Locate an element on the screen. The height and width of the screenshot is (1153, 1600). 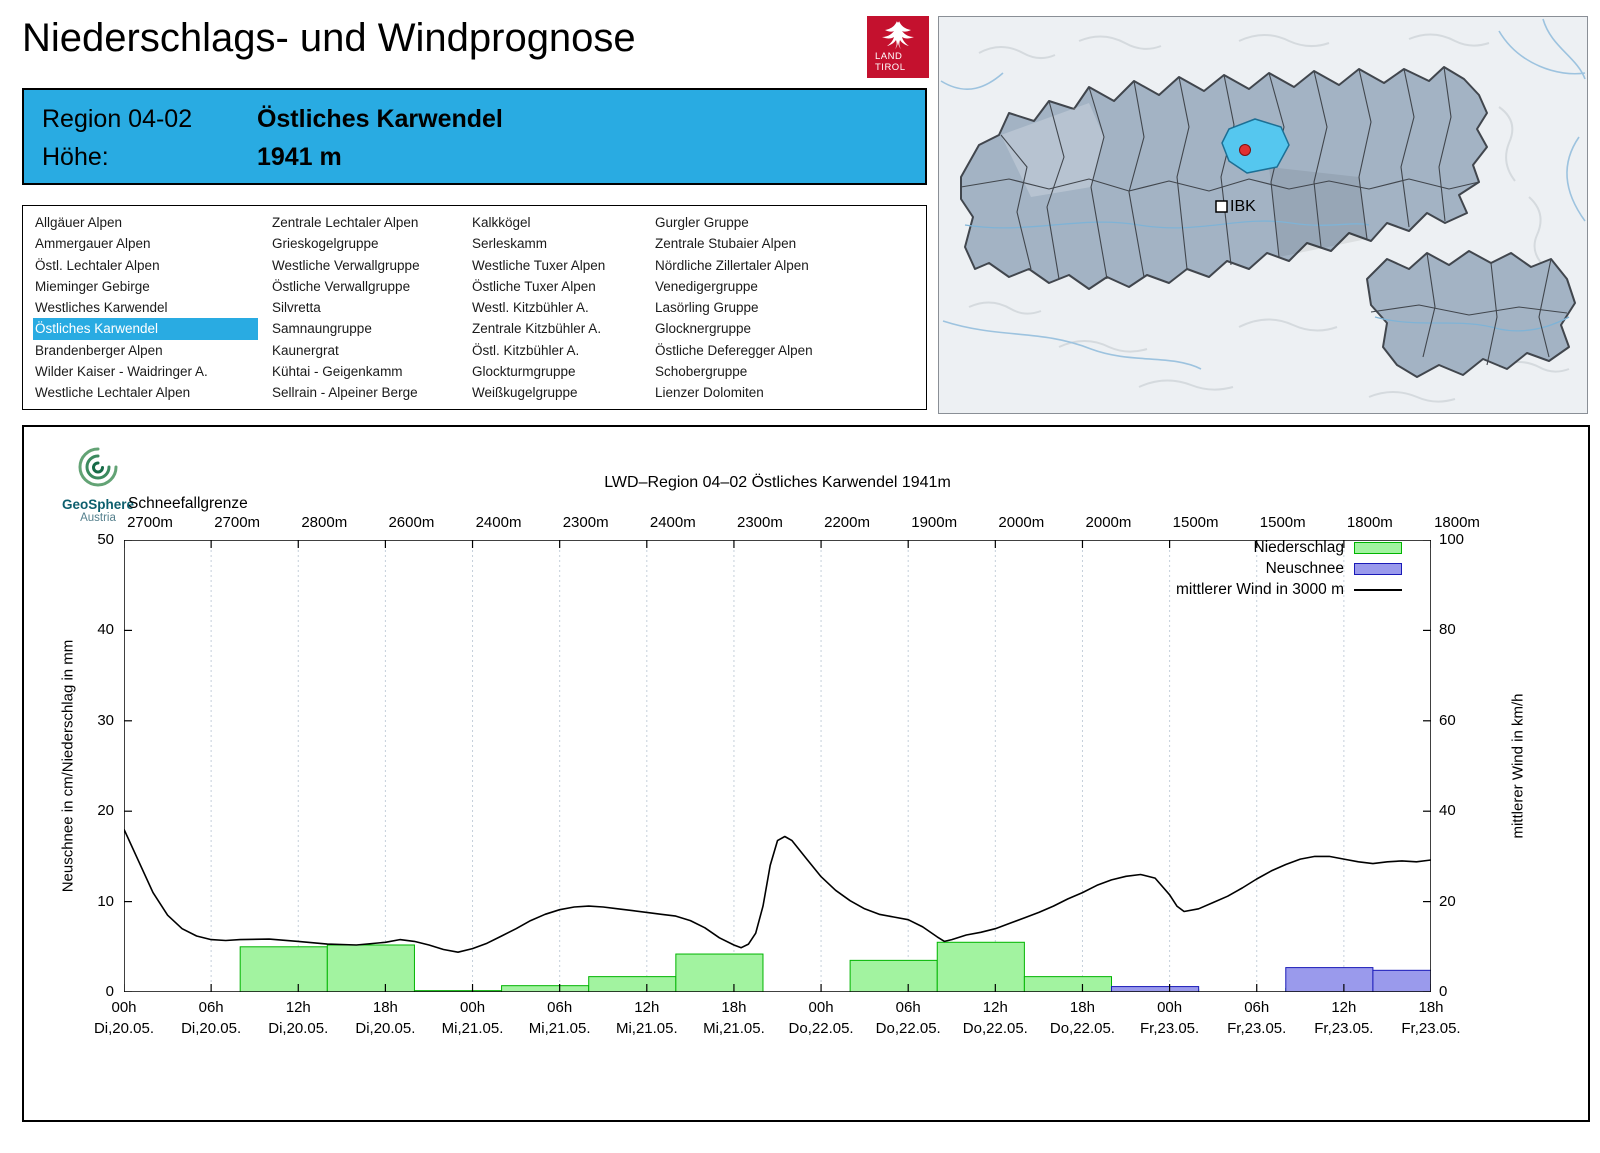
region-list-item: Westl. Kitzbühler A. is located at coordinates (530, 308).